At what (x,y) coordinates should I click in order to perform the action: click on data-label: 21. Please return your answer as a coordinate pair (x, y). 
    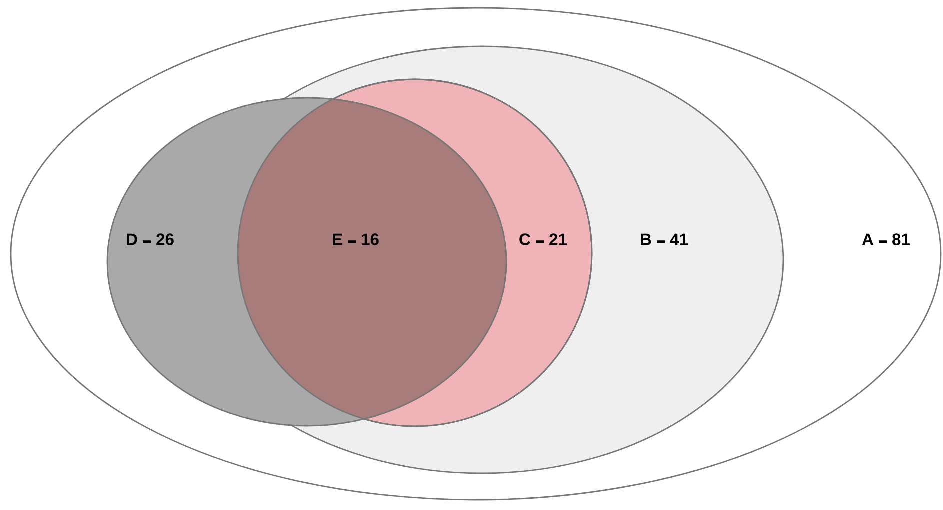
    Looking at the image, I should click on (559, 240).